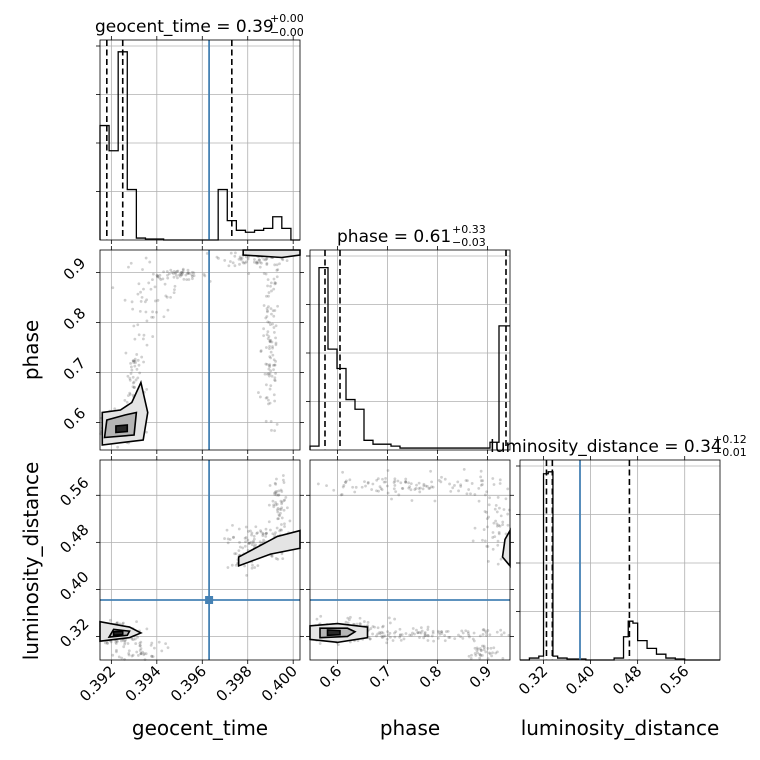  Describe the element at coordinates (199, 146) in the screenshot. I see `histogram-geocent_time` at that location.